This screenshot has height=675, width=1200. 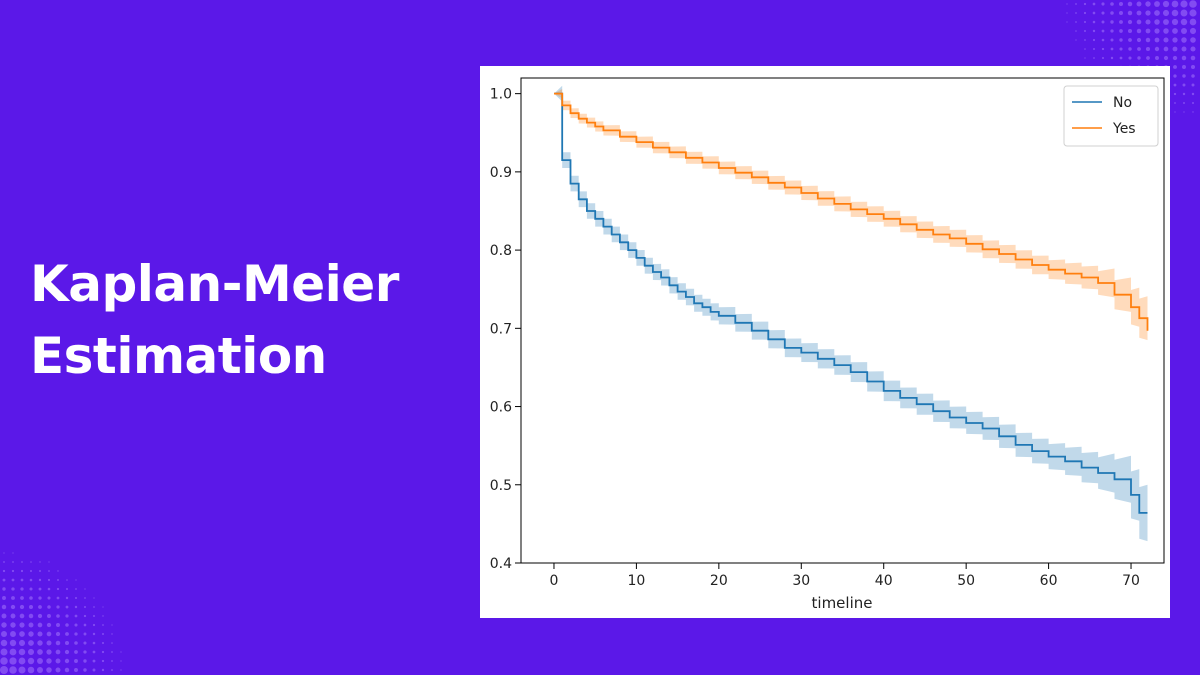 I want to click on legend-box, so click(x=1111, y=116).